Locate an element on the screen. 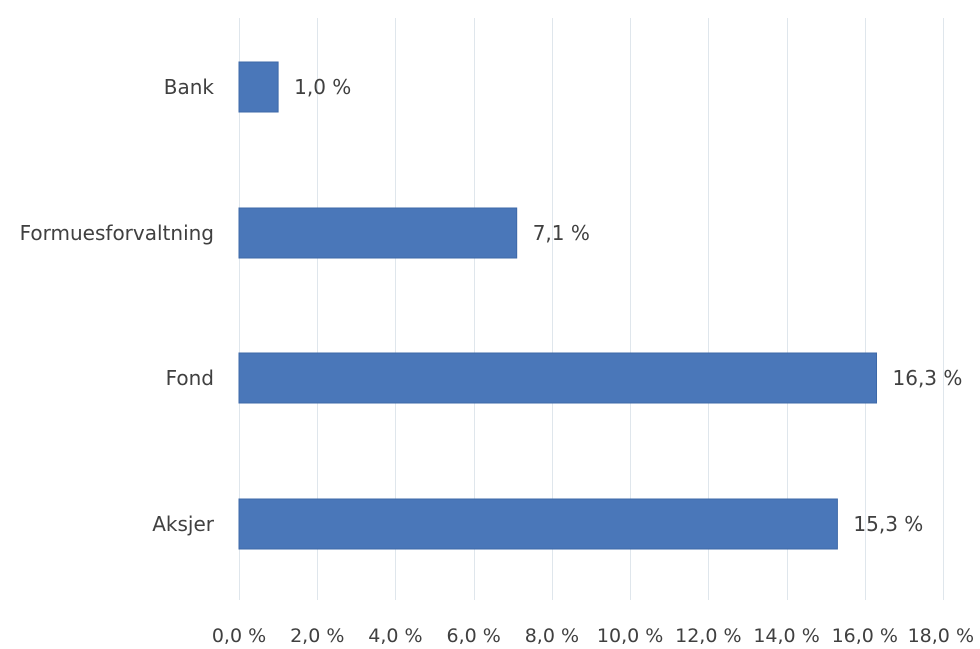 This screenshot has height=649, width=980. x-tick-label: 16,0 % is located at coordinates (865, 636).